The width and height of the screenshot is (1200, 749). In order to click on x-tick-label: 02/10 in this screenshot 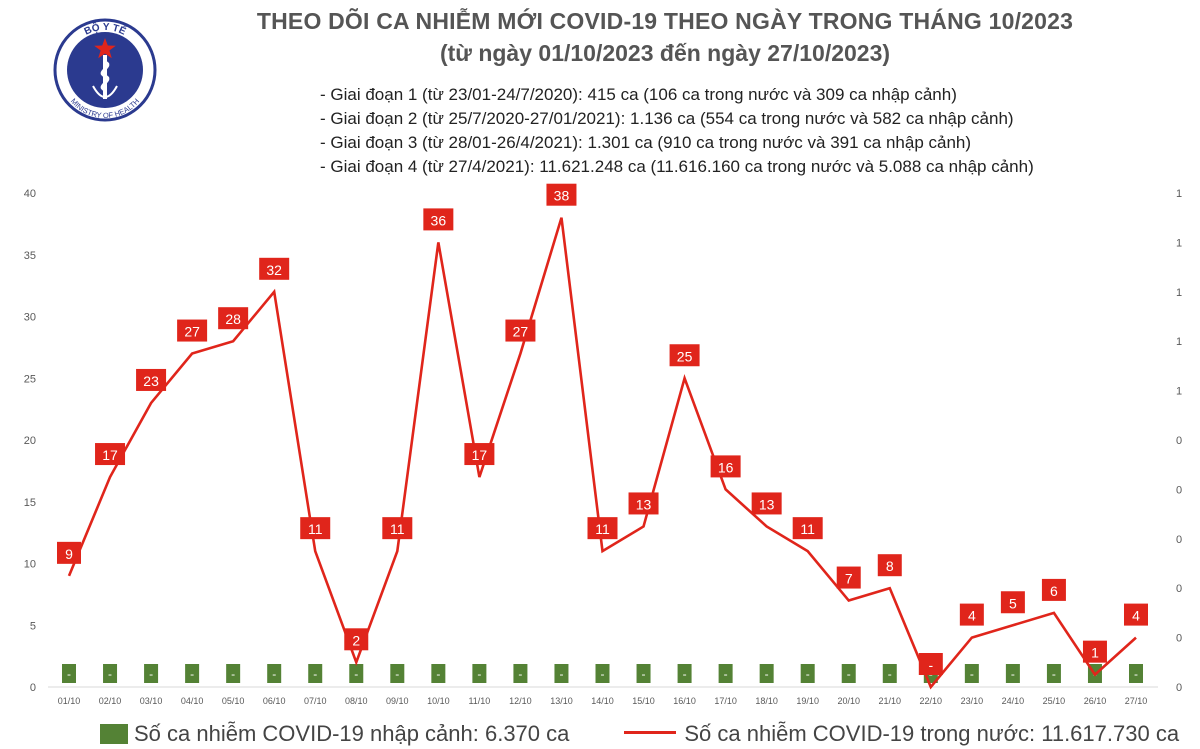, I will do `click(110, 701)`.